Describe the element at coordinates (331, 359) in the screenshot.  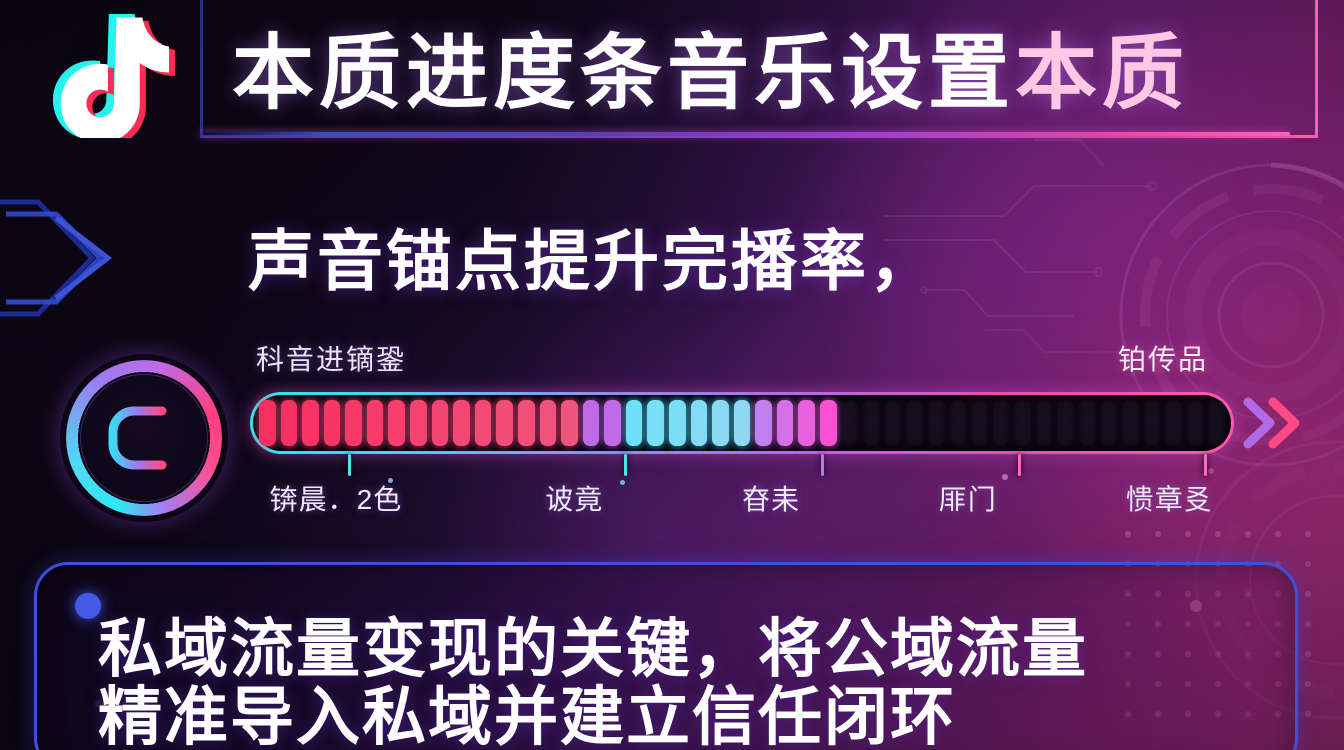
I see `bar-label-left: 科音进镝銎` at that location.